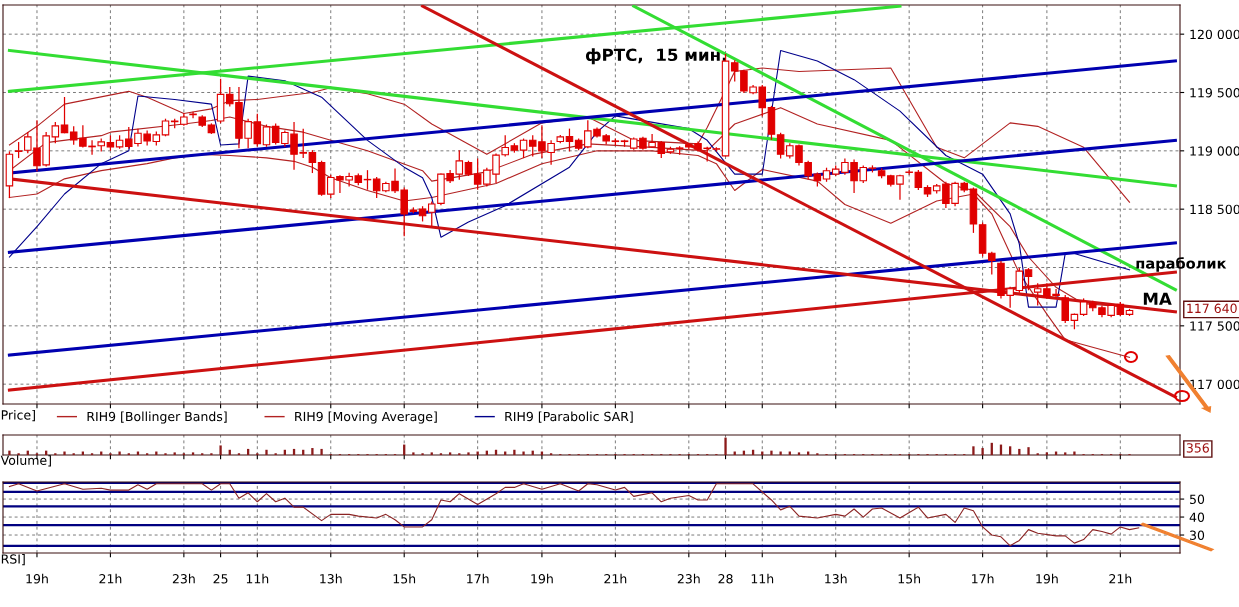  I want to click on legend-label: RIH9 [Bollinger Bands], so click(157, 417).